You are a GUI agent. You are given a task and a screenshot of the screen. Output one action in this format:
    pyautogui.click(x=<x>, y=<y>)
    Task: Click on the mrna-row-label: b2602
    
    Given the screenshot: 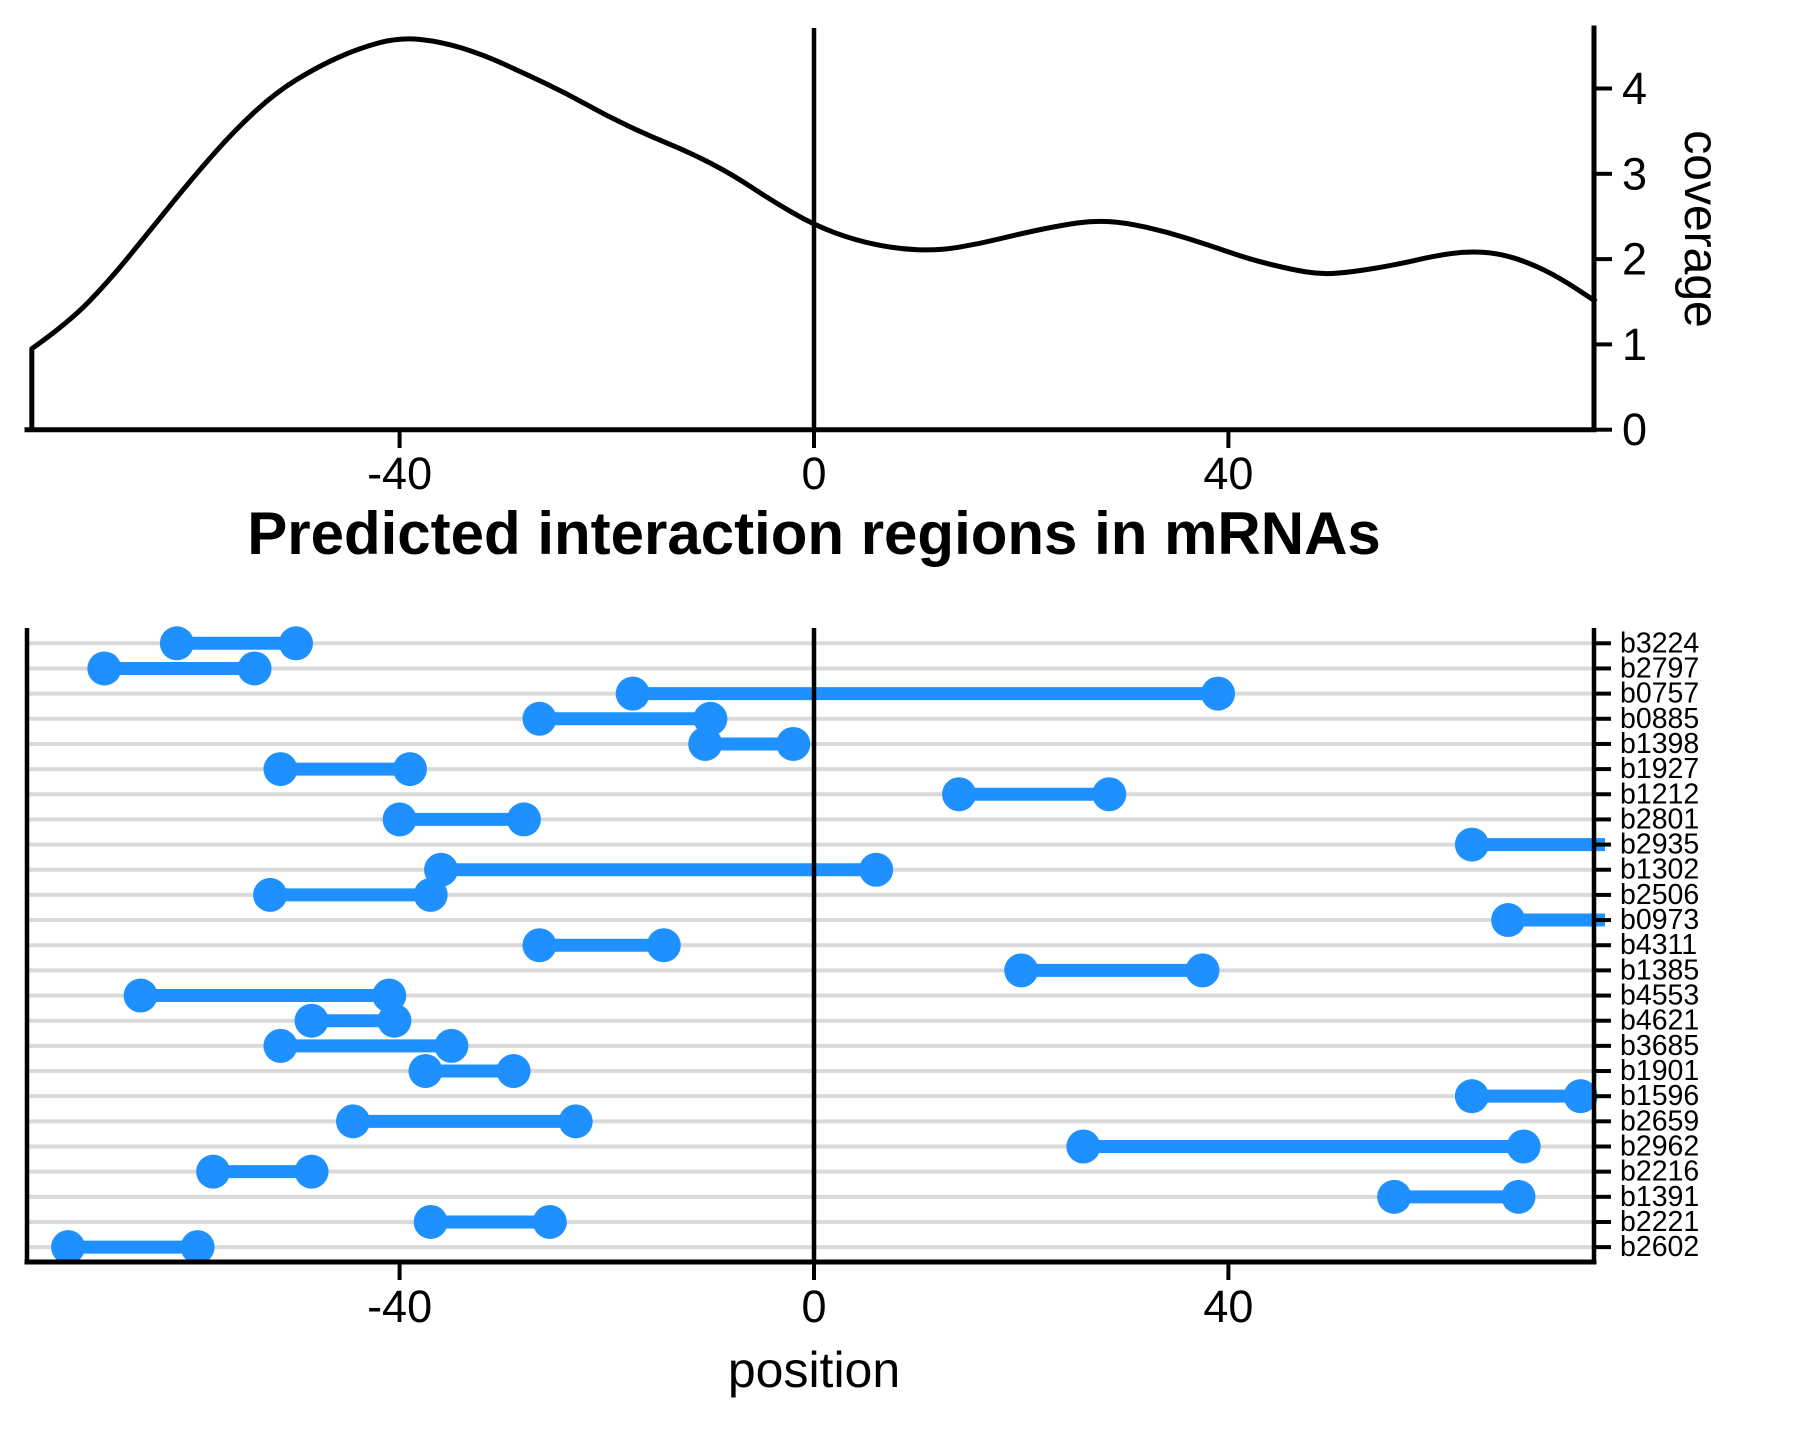 What is the action you would take?
    pyautogui.click(x=1659, y=1247)
    